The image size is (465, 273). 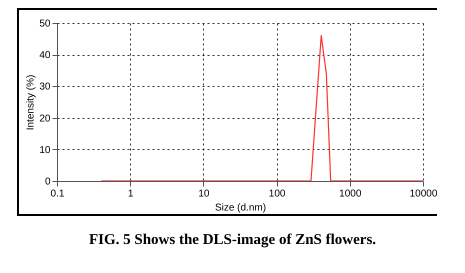 What do you see at coordinates (45, 56) in the screenshot?
I see `y-tick-label: 40` at bounding box center [45, 56].